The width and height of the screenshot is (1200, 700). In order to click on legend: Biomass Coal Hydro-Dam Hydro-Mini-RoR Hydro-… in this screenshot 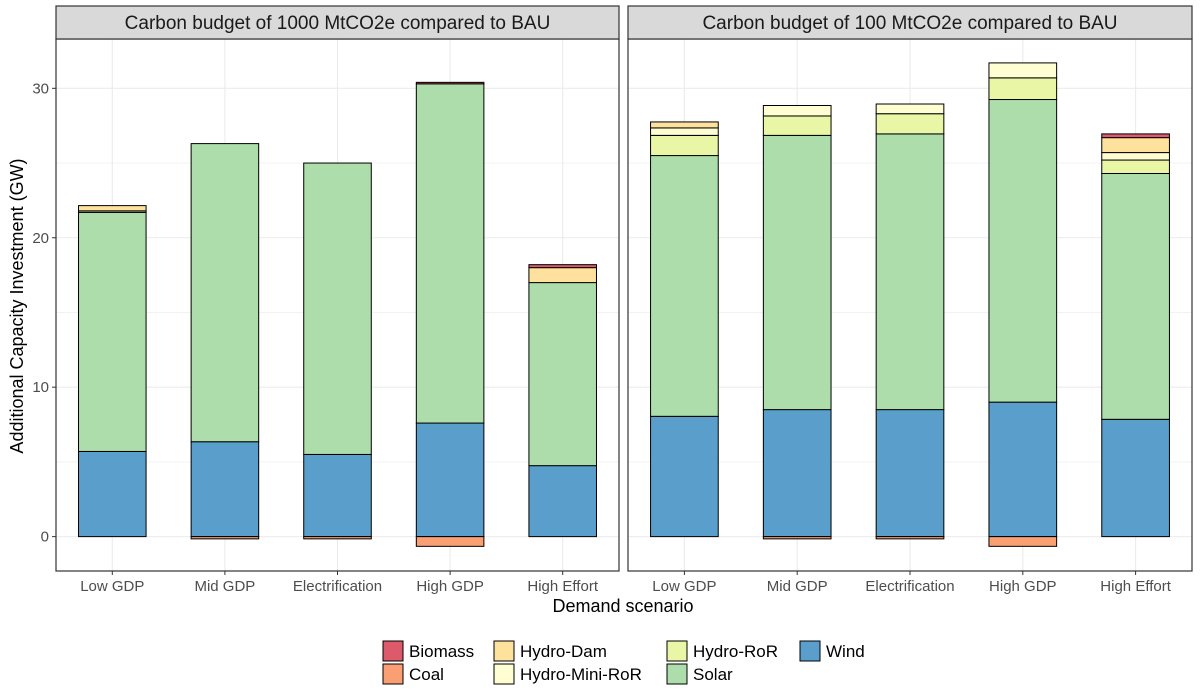, I will do `click(623, 662)`.